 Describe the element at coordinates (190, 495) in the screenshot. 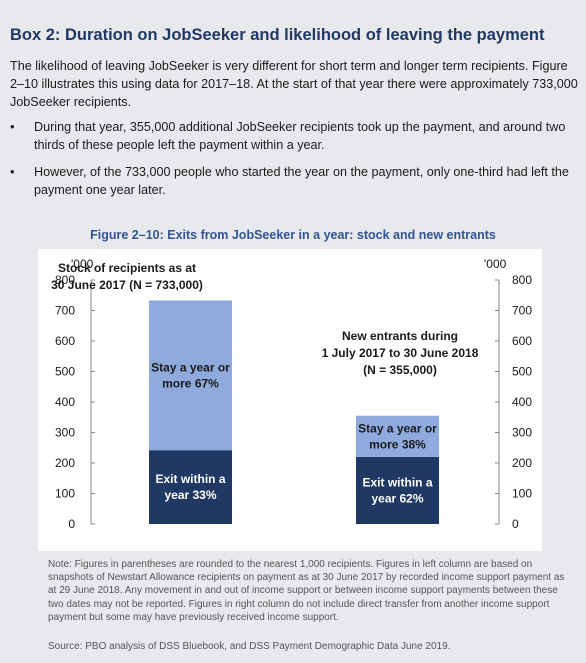

I see `segment-label: year 33%` at that location.